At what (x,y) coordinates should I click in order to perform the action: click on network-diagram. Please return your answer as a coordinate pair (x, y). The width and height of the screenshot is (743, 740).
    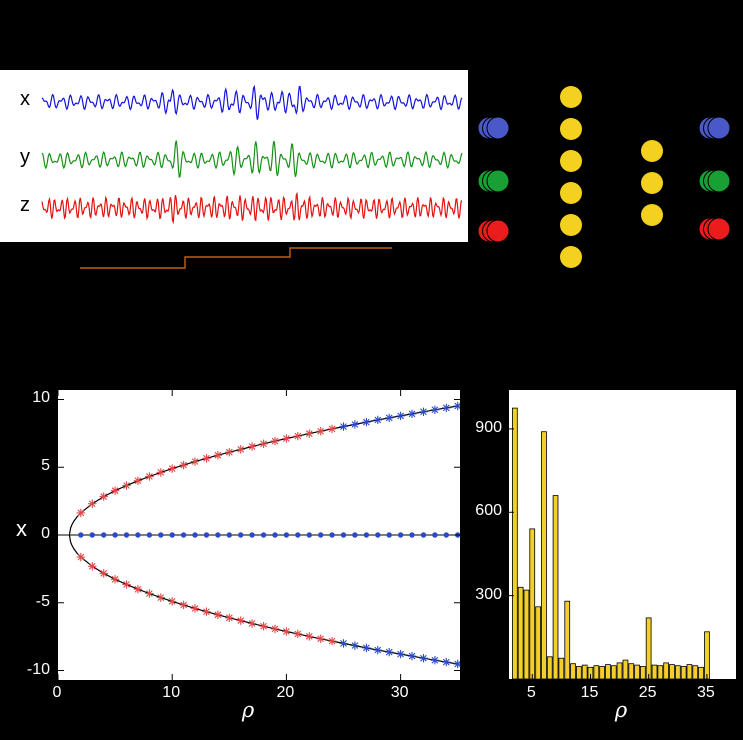
    Looking at the image, I should click on (604, 177).